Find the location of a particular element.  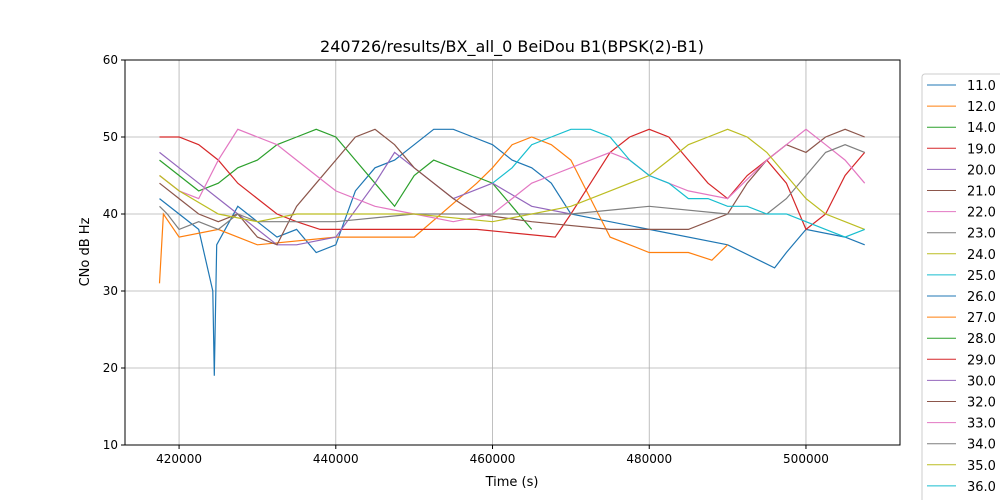

legend-label: 21.0 is located at coordinates (981, 192).